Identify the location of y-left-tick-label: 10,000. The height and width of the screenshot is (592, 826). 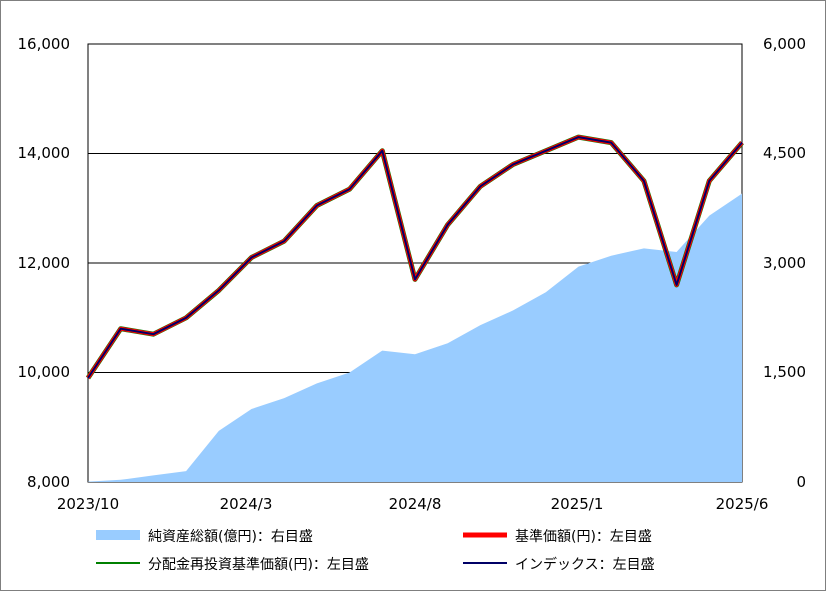
(44, 372).